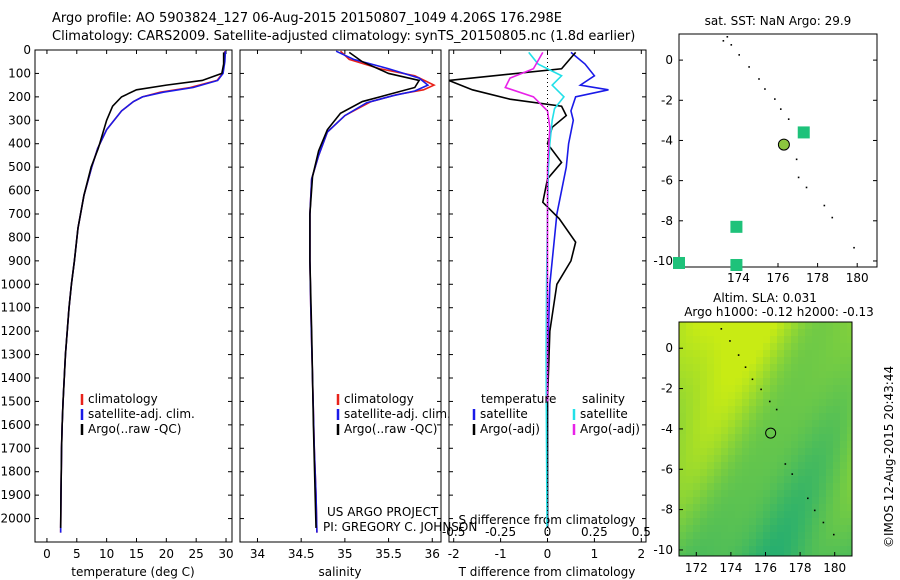 The width and height of the screenshot is (900, 580). Describe the element at coordinates (19, 167) in the screenshot. I see `temp-ytick-label: 500` at that location.